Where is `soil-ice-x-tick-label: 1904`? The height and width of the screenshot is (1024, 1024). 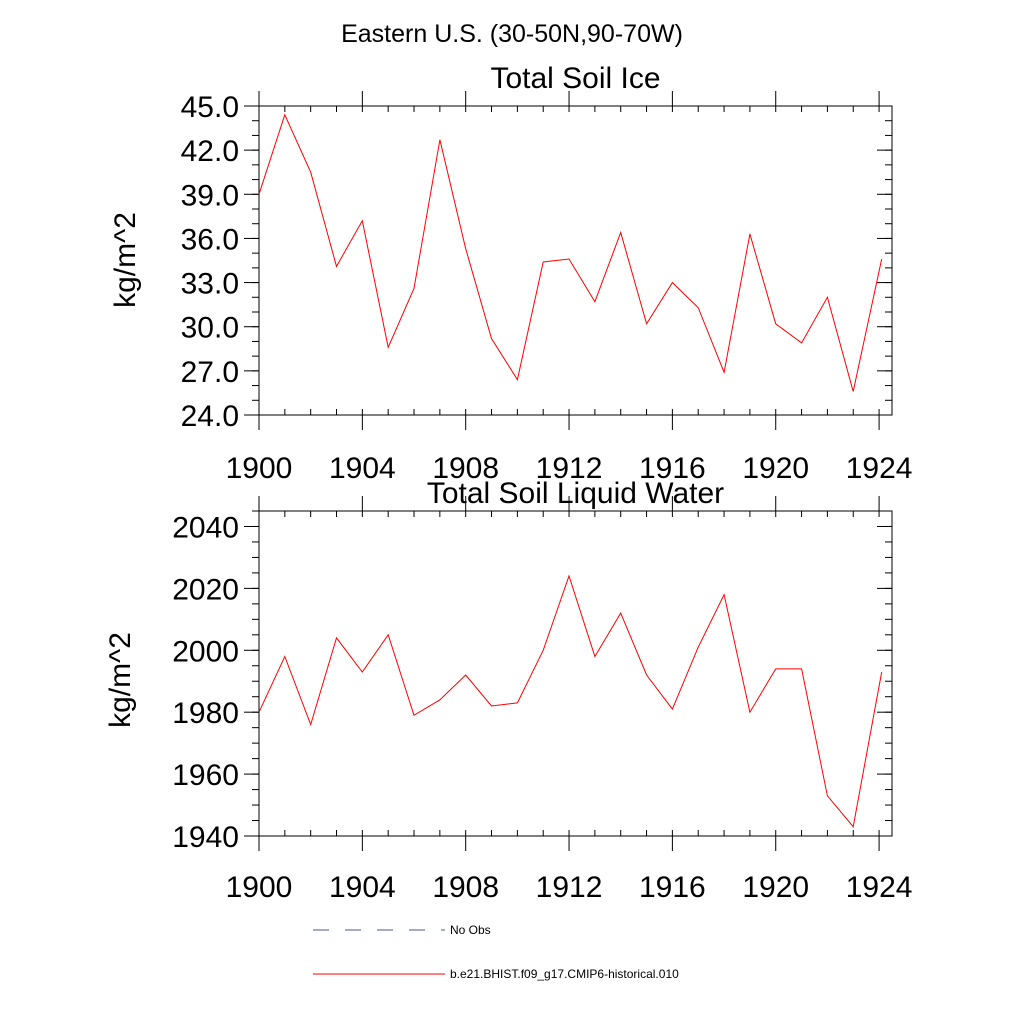 soil-ice-x-tick-label: 1904 is located at coordinates (362, 468).